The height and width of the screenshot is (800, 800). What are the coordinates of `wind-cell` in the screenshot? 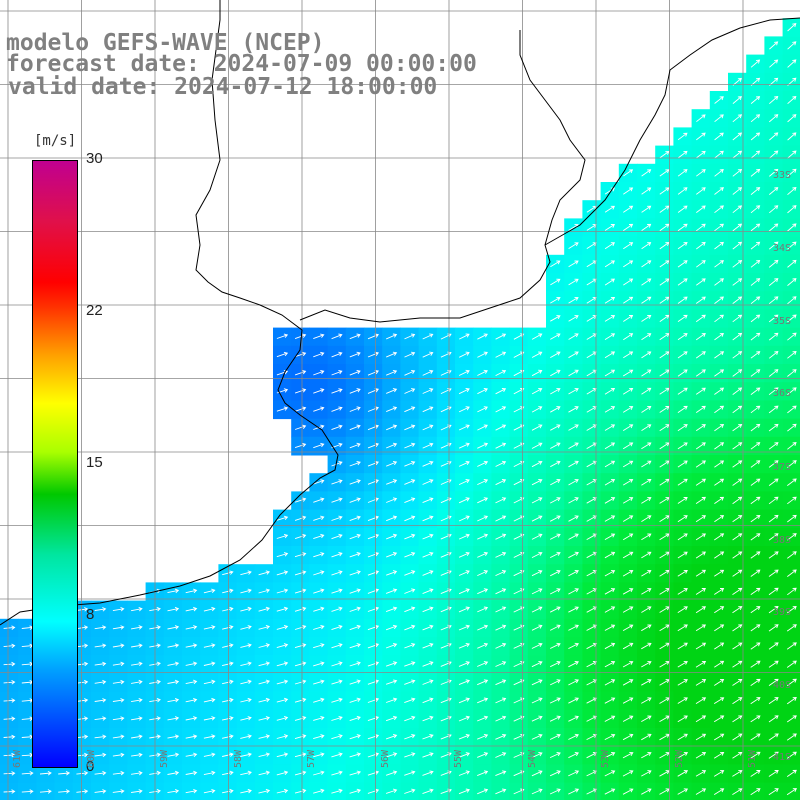 It's located at (791, 791).